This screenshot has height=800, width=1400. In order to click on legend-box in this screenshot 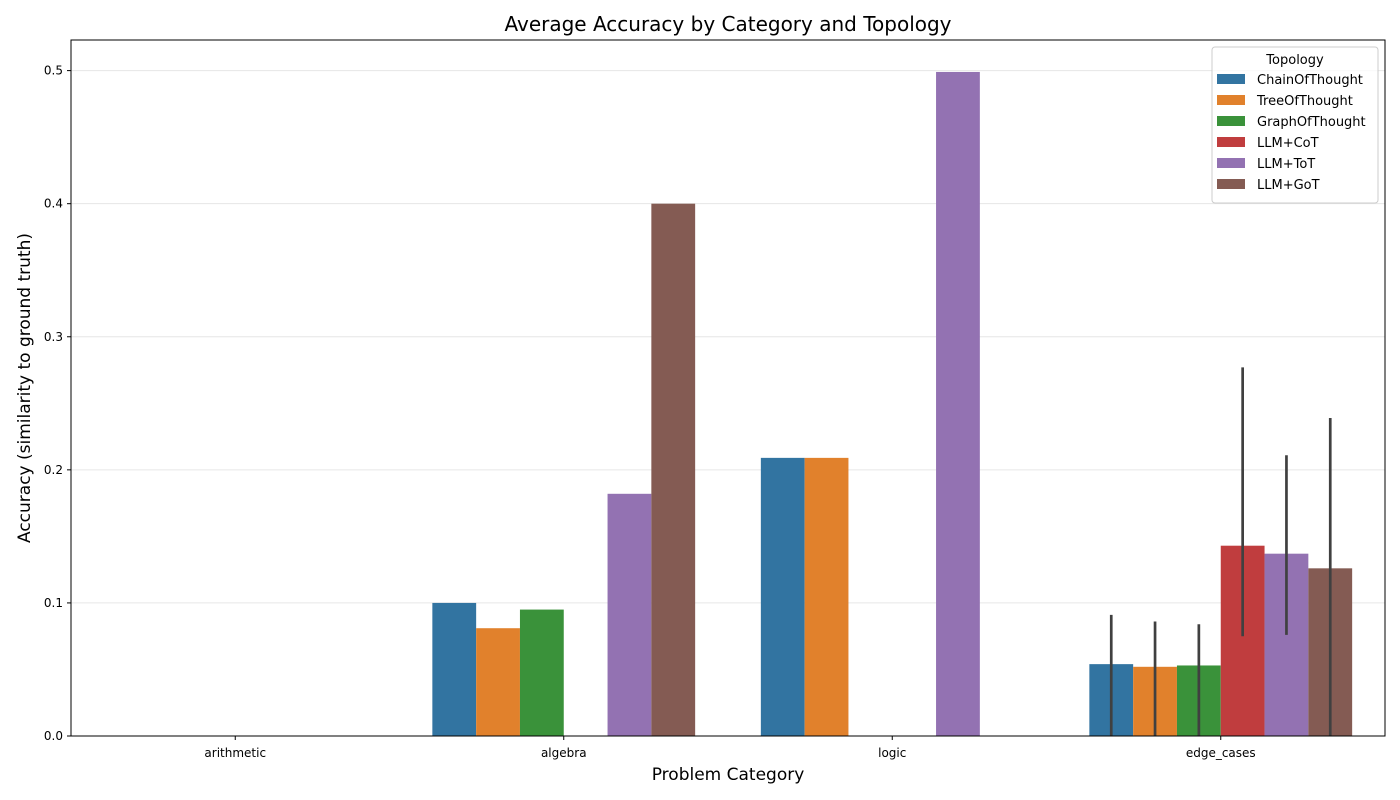, I will do `click(1295, 125)`.